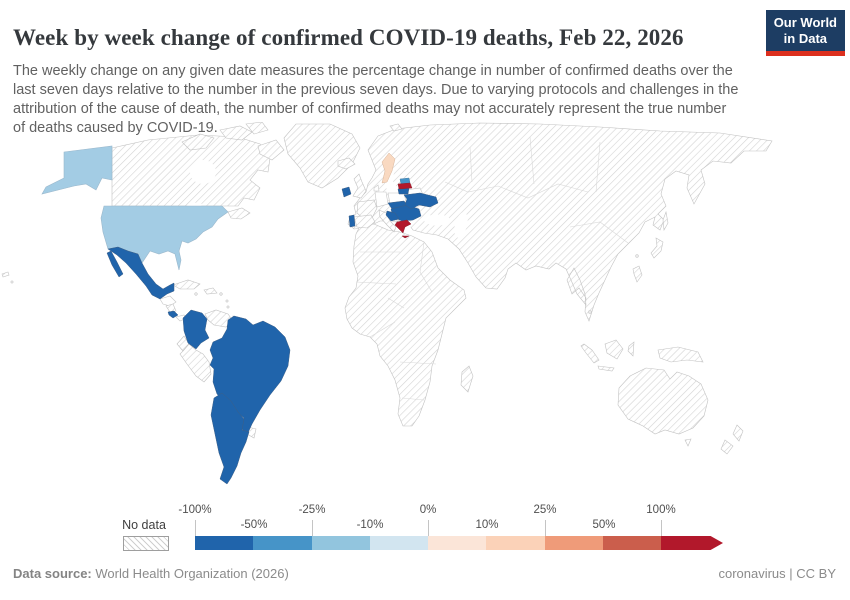  I want to click on country-greece-crete, so click(405, 237).